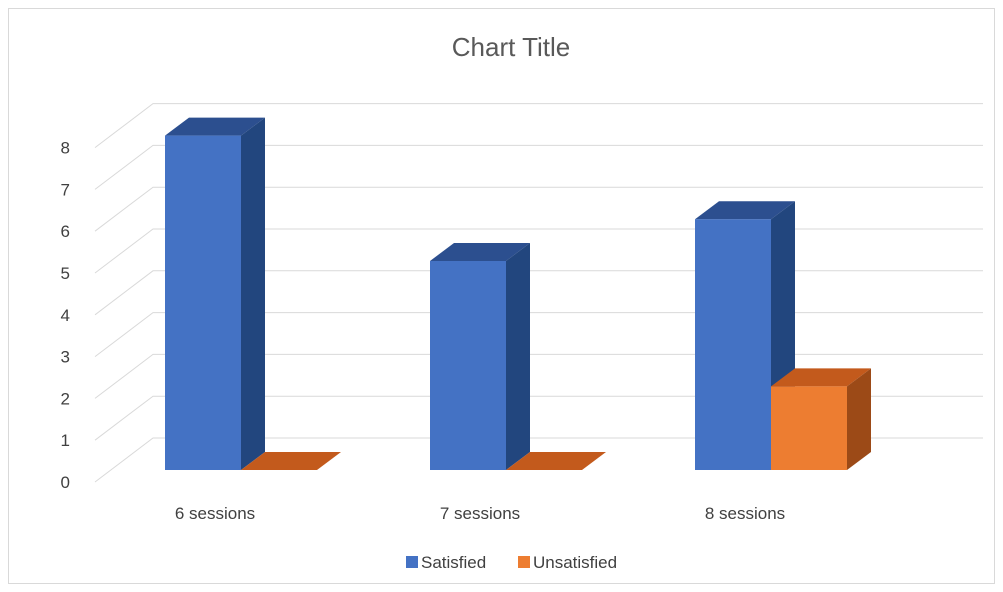 This screenshot has height=592, width=1003. Describe the element at coordinates (65, 482) in the screenshot. I see `y-tick-label: 0` at that location.